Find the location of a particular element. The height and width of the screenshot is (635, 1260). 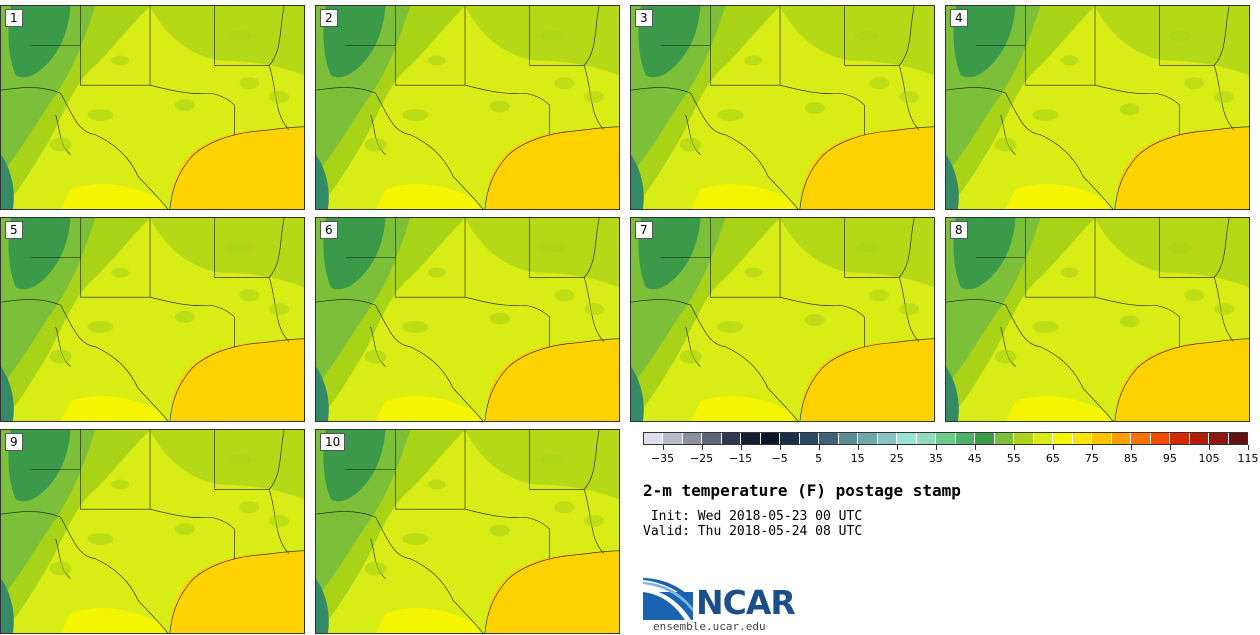

colorbar-tick-label: 75 is located at coordinates (1091, 458).